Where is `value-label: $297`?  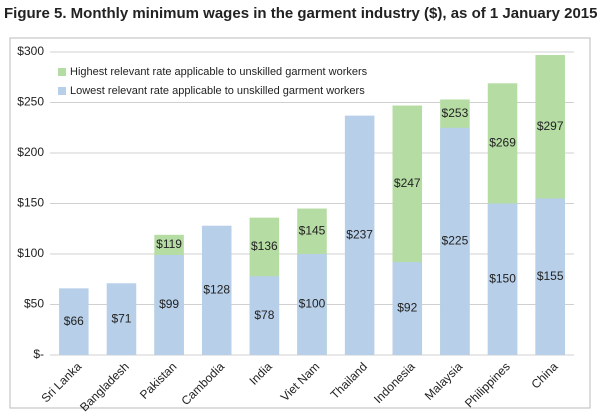 value-label: $297 is located at coordinates (550, 126).